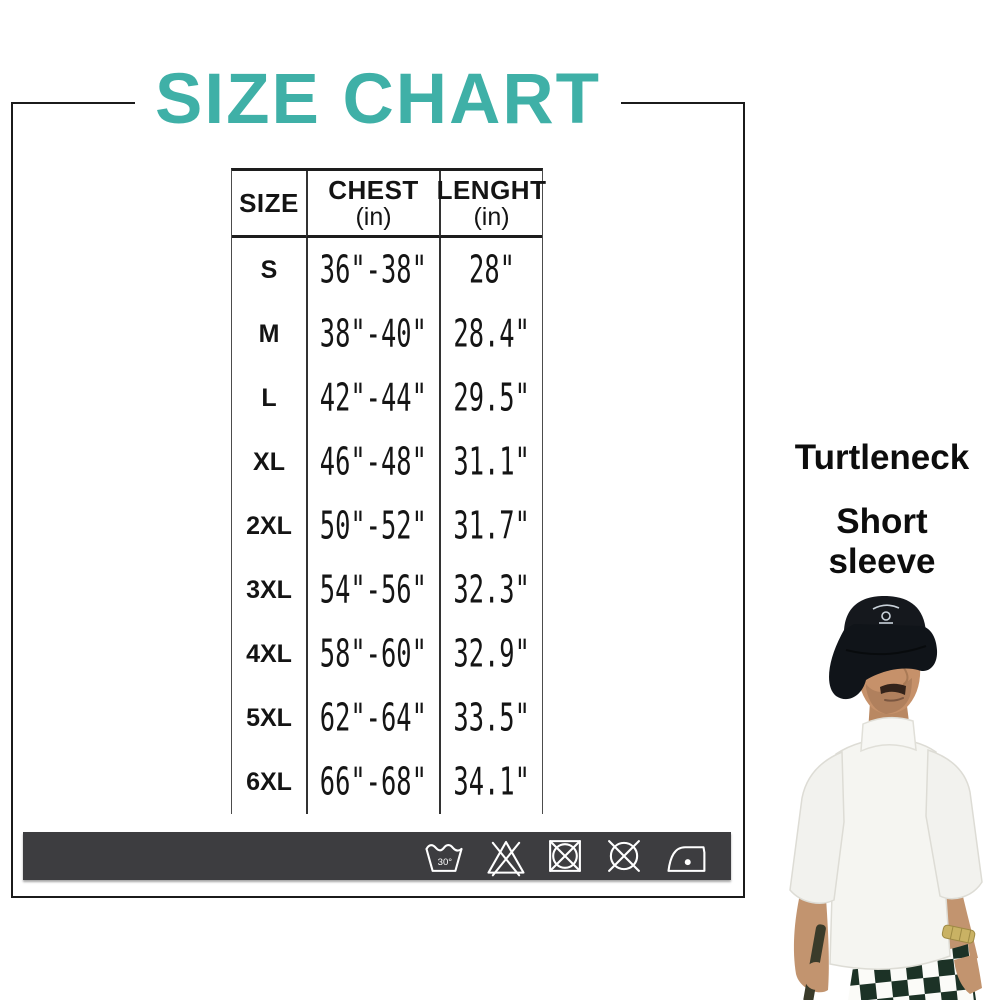 This screenshot has width=1000, height=1000. I want to click on shirt-left-sleeve, so click(817, 827).